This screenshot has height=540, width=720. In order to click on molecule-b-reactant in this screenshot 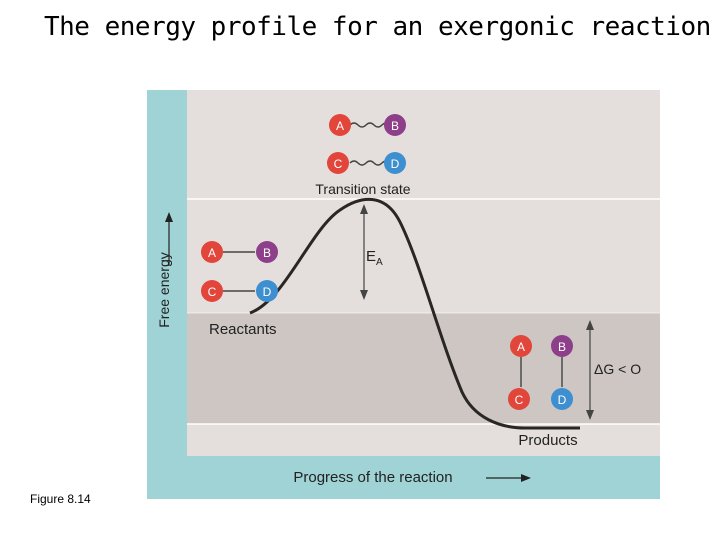, I will do `click(267, 252)`.